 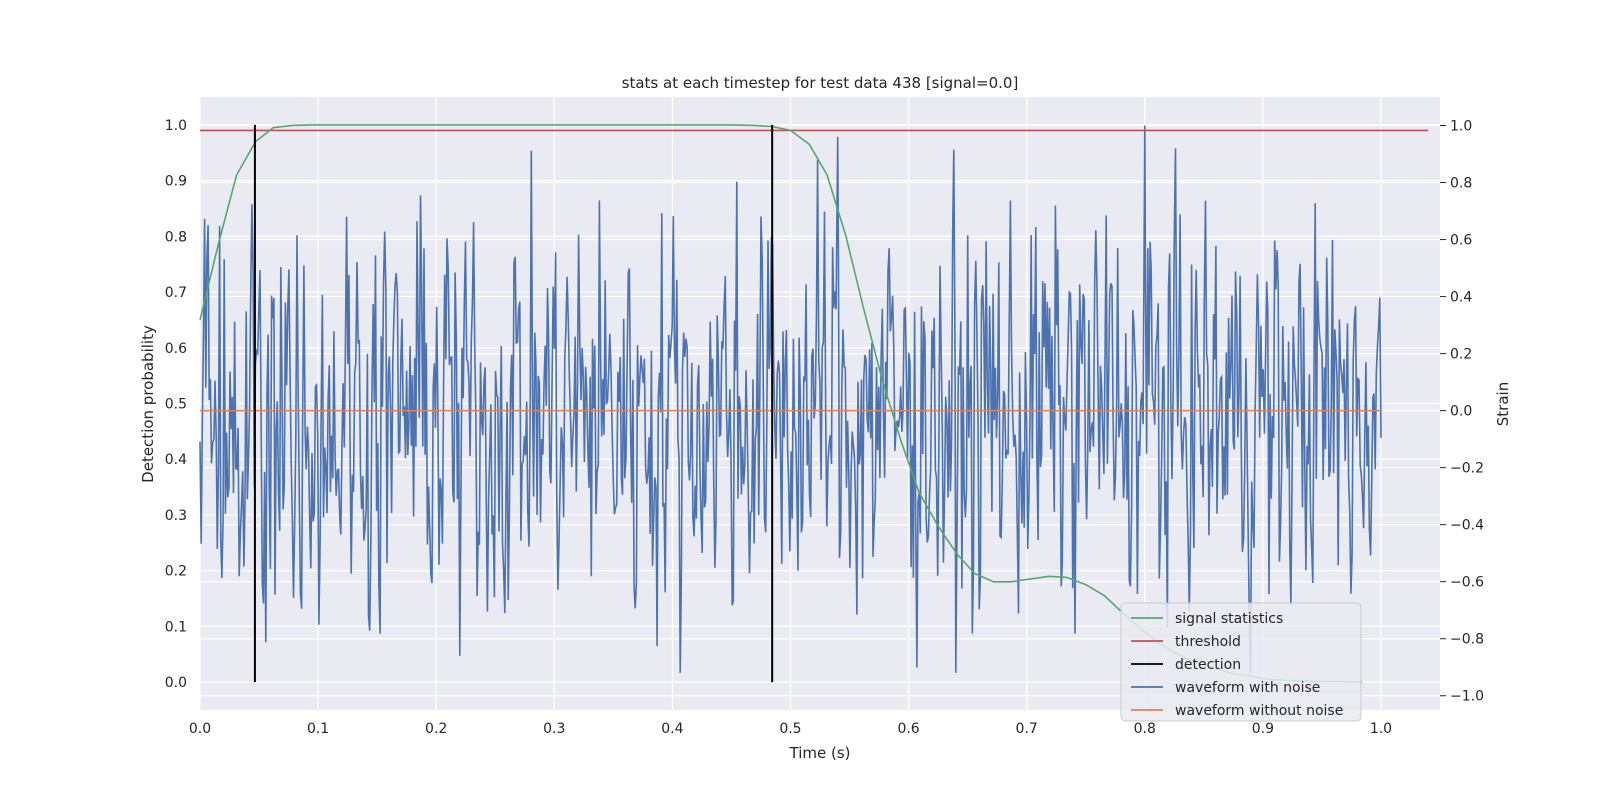 I want to click on x-tick-label: 0.6, so click(x=908, y=729).